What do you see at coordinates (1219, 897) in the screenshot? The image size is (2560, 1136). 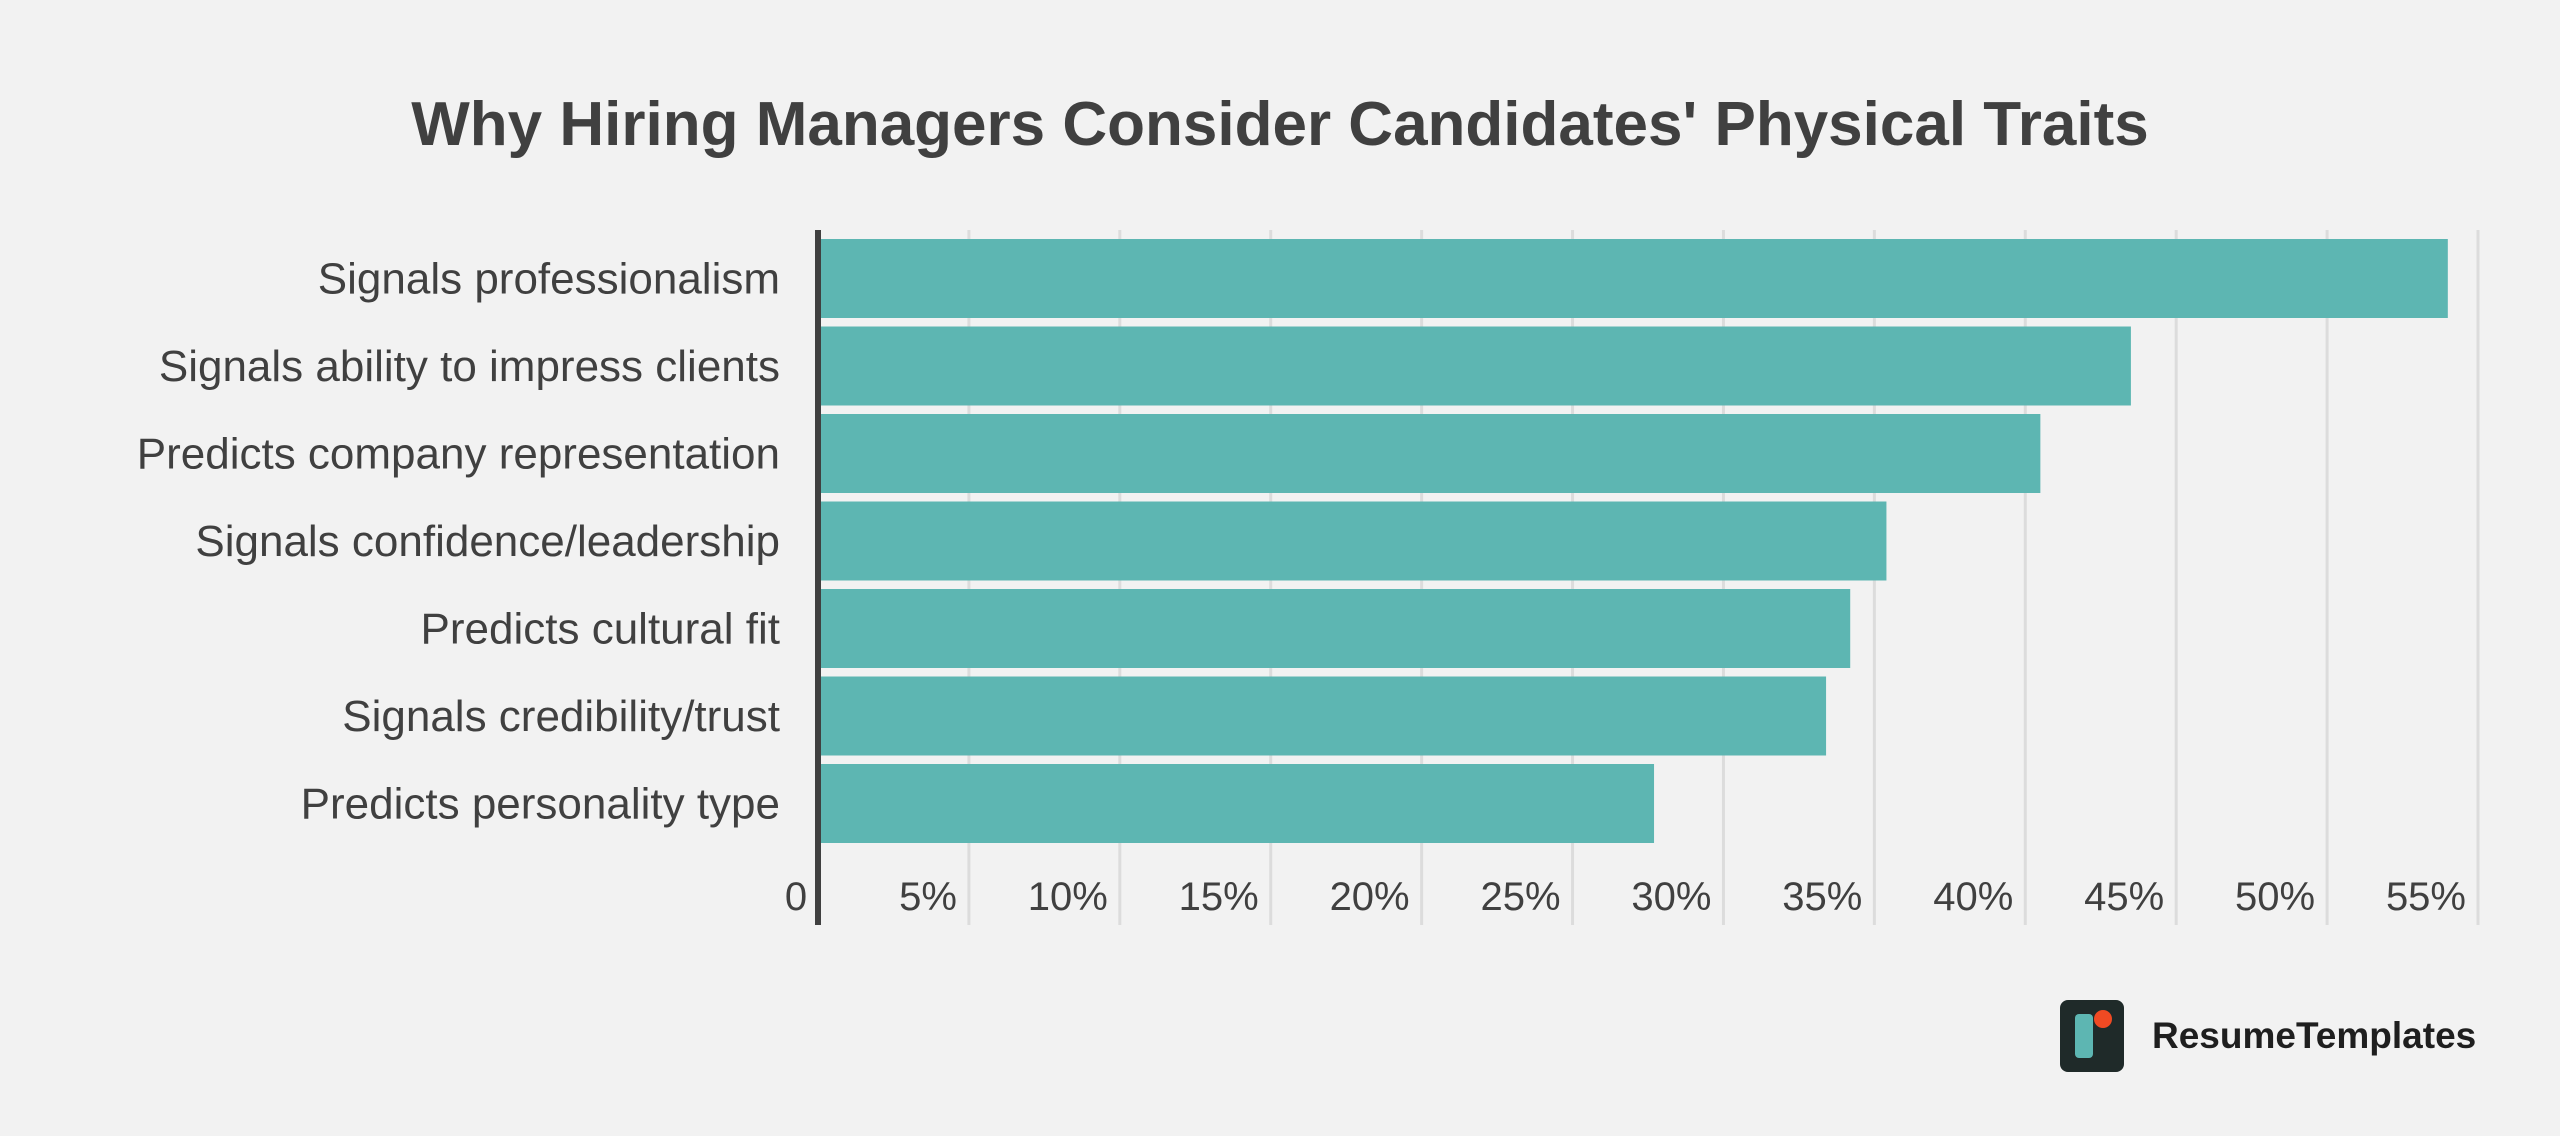 I see `x-tick-label: 15%` at bounding box center [1219, 897].